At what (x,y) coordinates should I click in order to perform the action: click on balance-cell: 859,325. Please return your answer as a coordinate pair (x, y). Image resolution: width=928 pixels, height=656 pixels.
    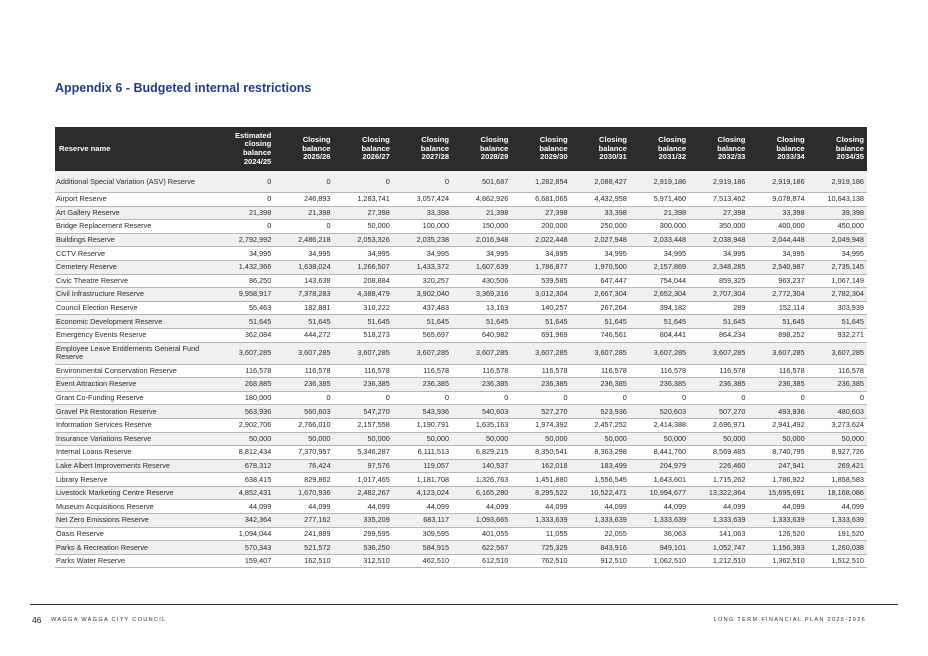
    Looking at the image, I should click on (719, 281).